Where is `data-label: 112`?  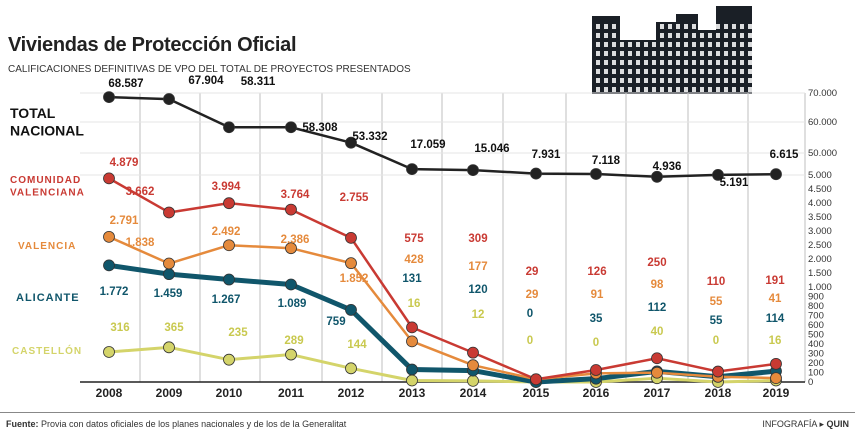 data-label: 112 is located at coordinates (657, 308).